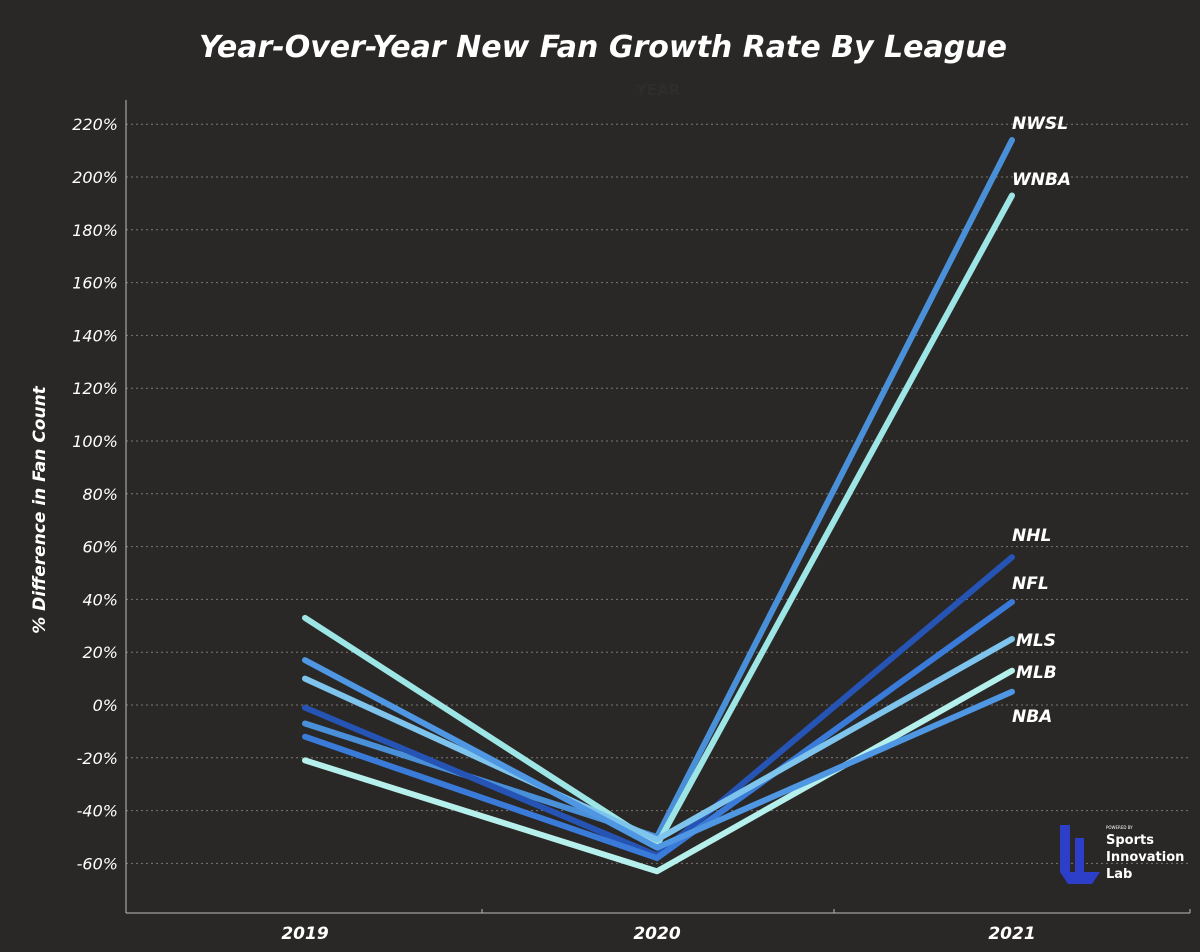  What do you see at coordinates (100, 652) in the screenshot?
I see `y-tick-label: 20%` at bounding box center [100, 652].